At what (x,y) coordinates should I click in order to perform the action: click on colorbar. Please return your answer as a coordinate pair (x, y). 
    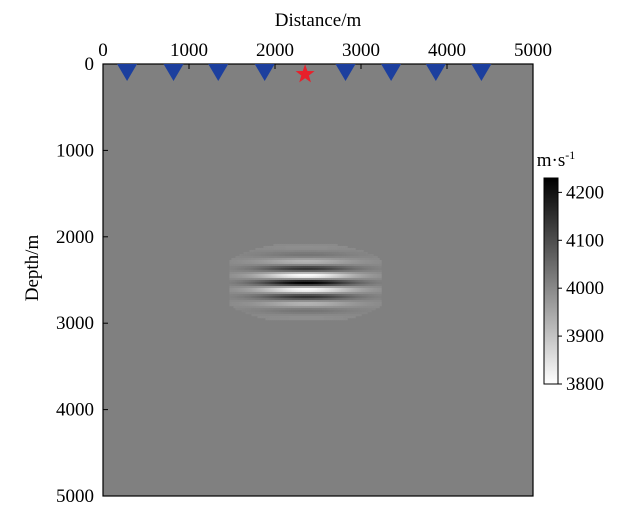
    Looking at the image, I should click on (551, 281).